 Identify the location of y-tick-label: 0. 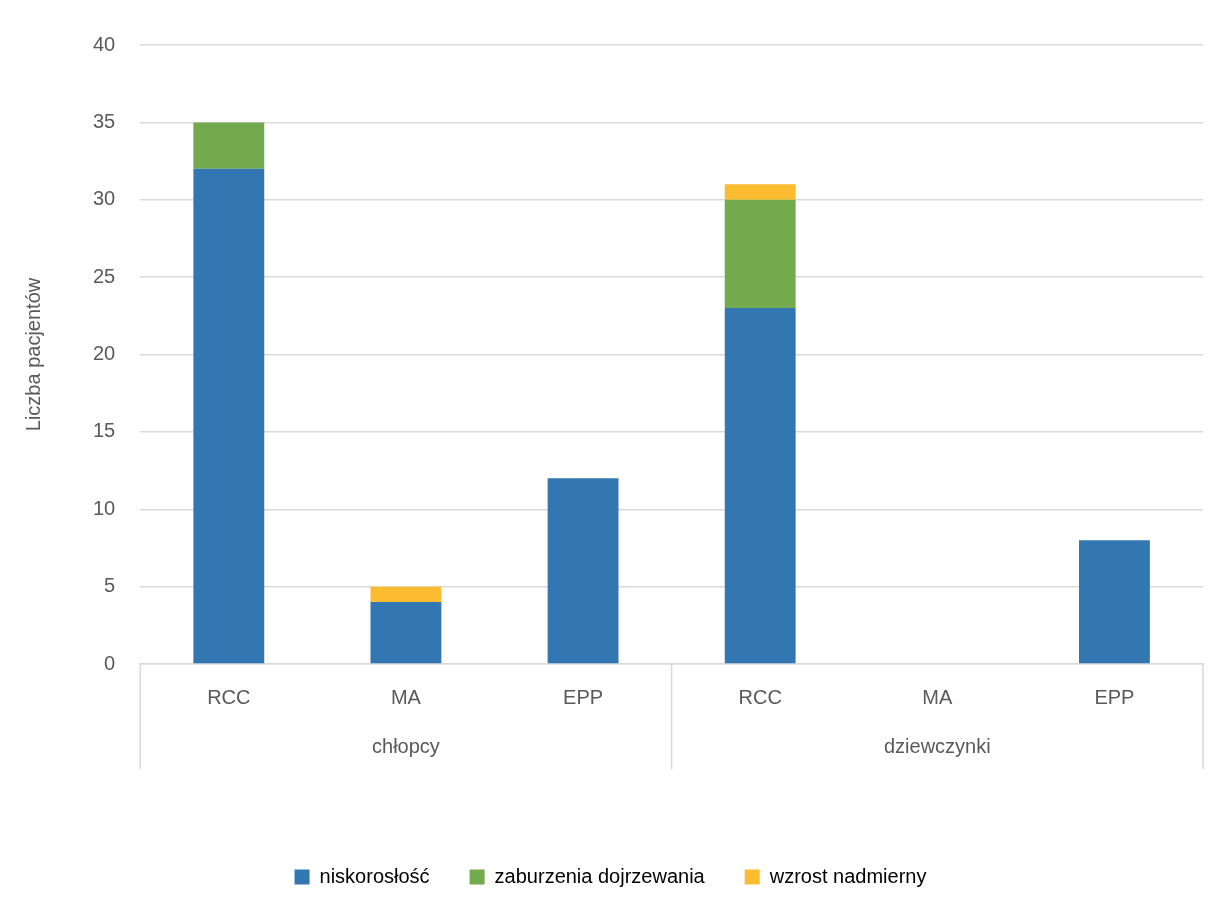
(110, 662).